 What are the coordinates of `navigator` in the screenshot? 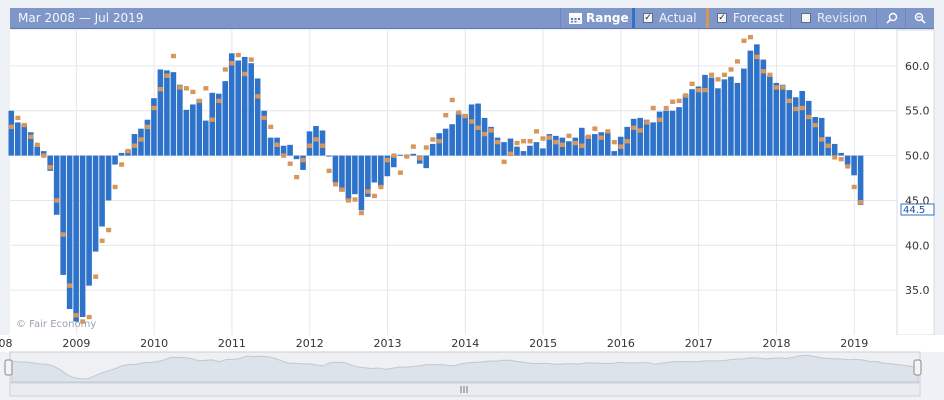 It's located at (463, 367).